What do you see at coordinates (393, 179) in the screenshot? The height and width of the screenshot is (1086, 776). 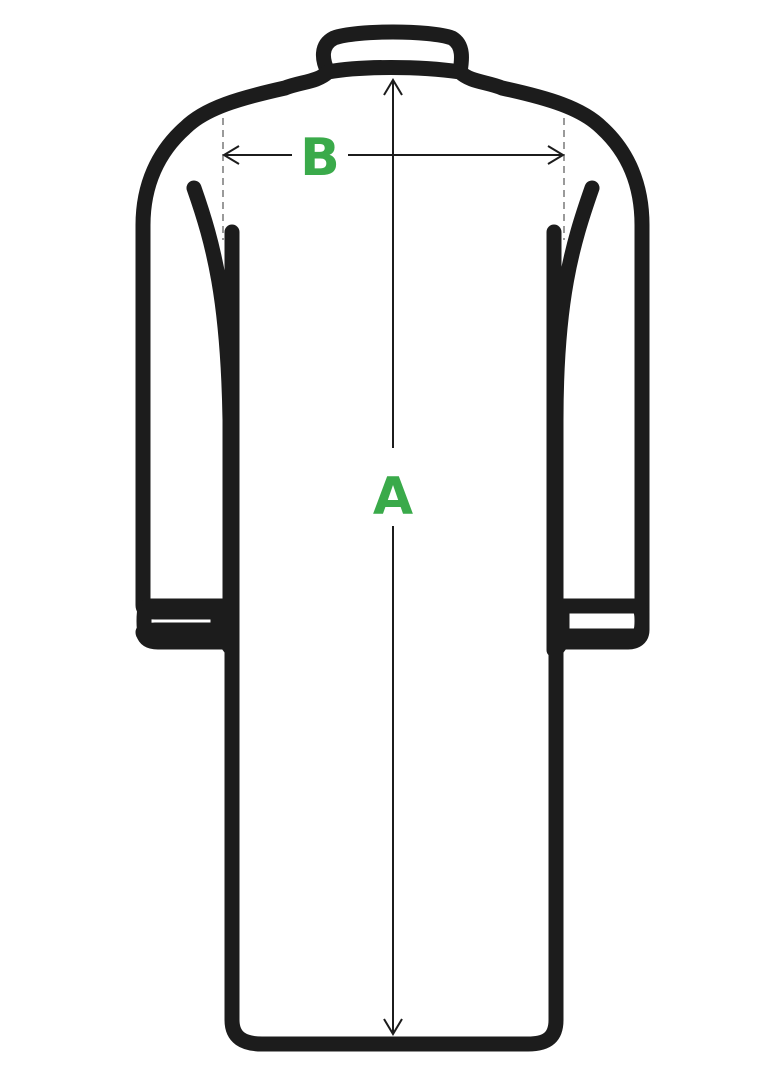 I see `shoulder-guides` at bounding box center [393, 179].